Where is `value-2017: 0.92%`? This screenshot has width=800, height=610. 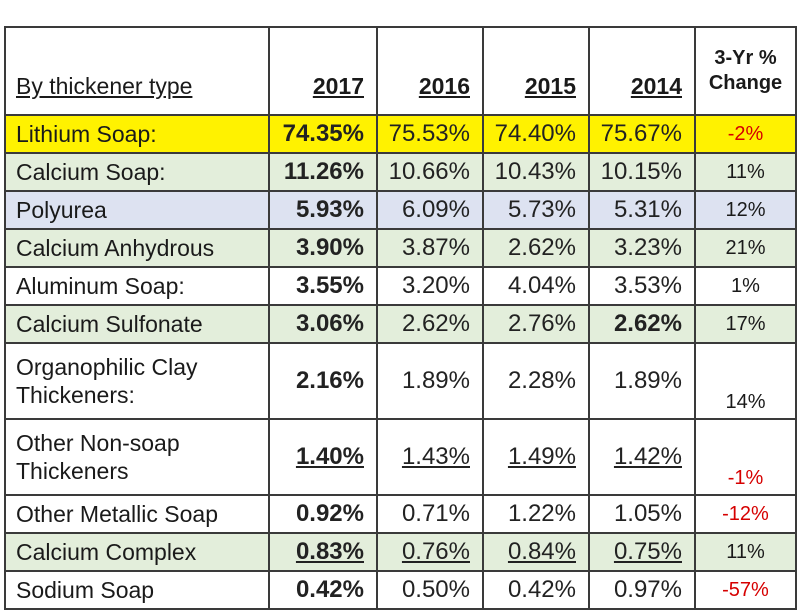
value-2017: 0.92% is located at coordinates (323, 514).